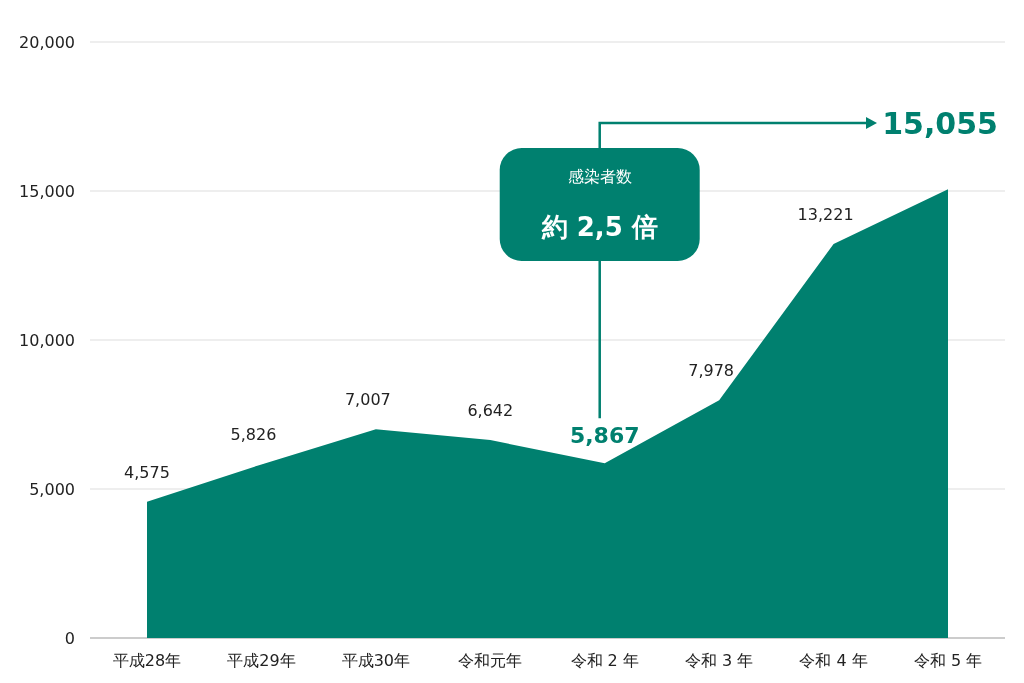 The image size is (1024, 683). Describe the element at coordinates (147, 660) in the screenshot. I see `x-tick-label: 平成28年` at that location.